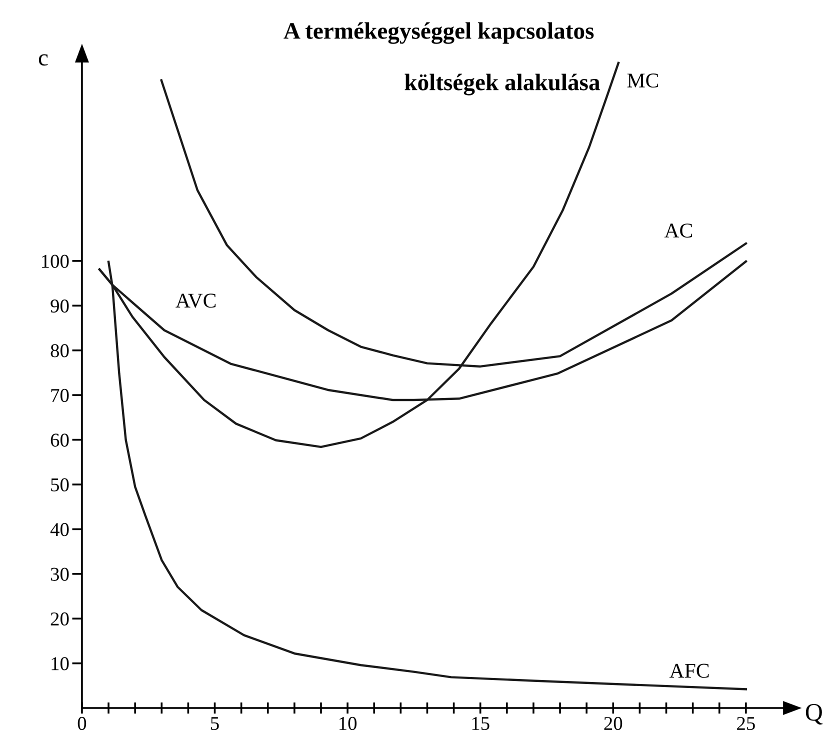 This screenshot has height=735, width=828. I want to click on x-tick-label: 10, so click(348, 723).